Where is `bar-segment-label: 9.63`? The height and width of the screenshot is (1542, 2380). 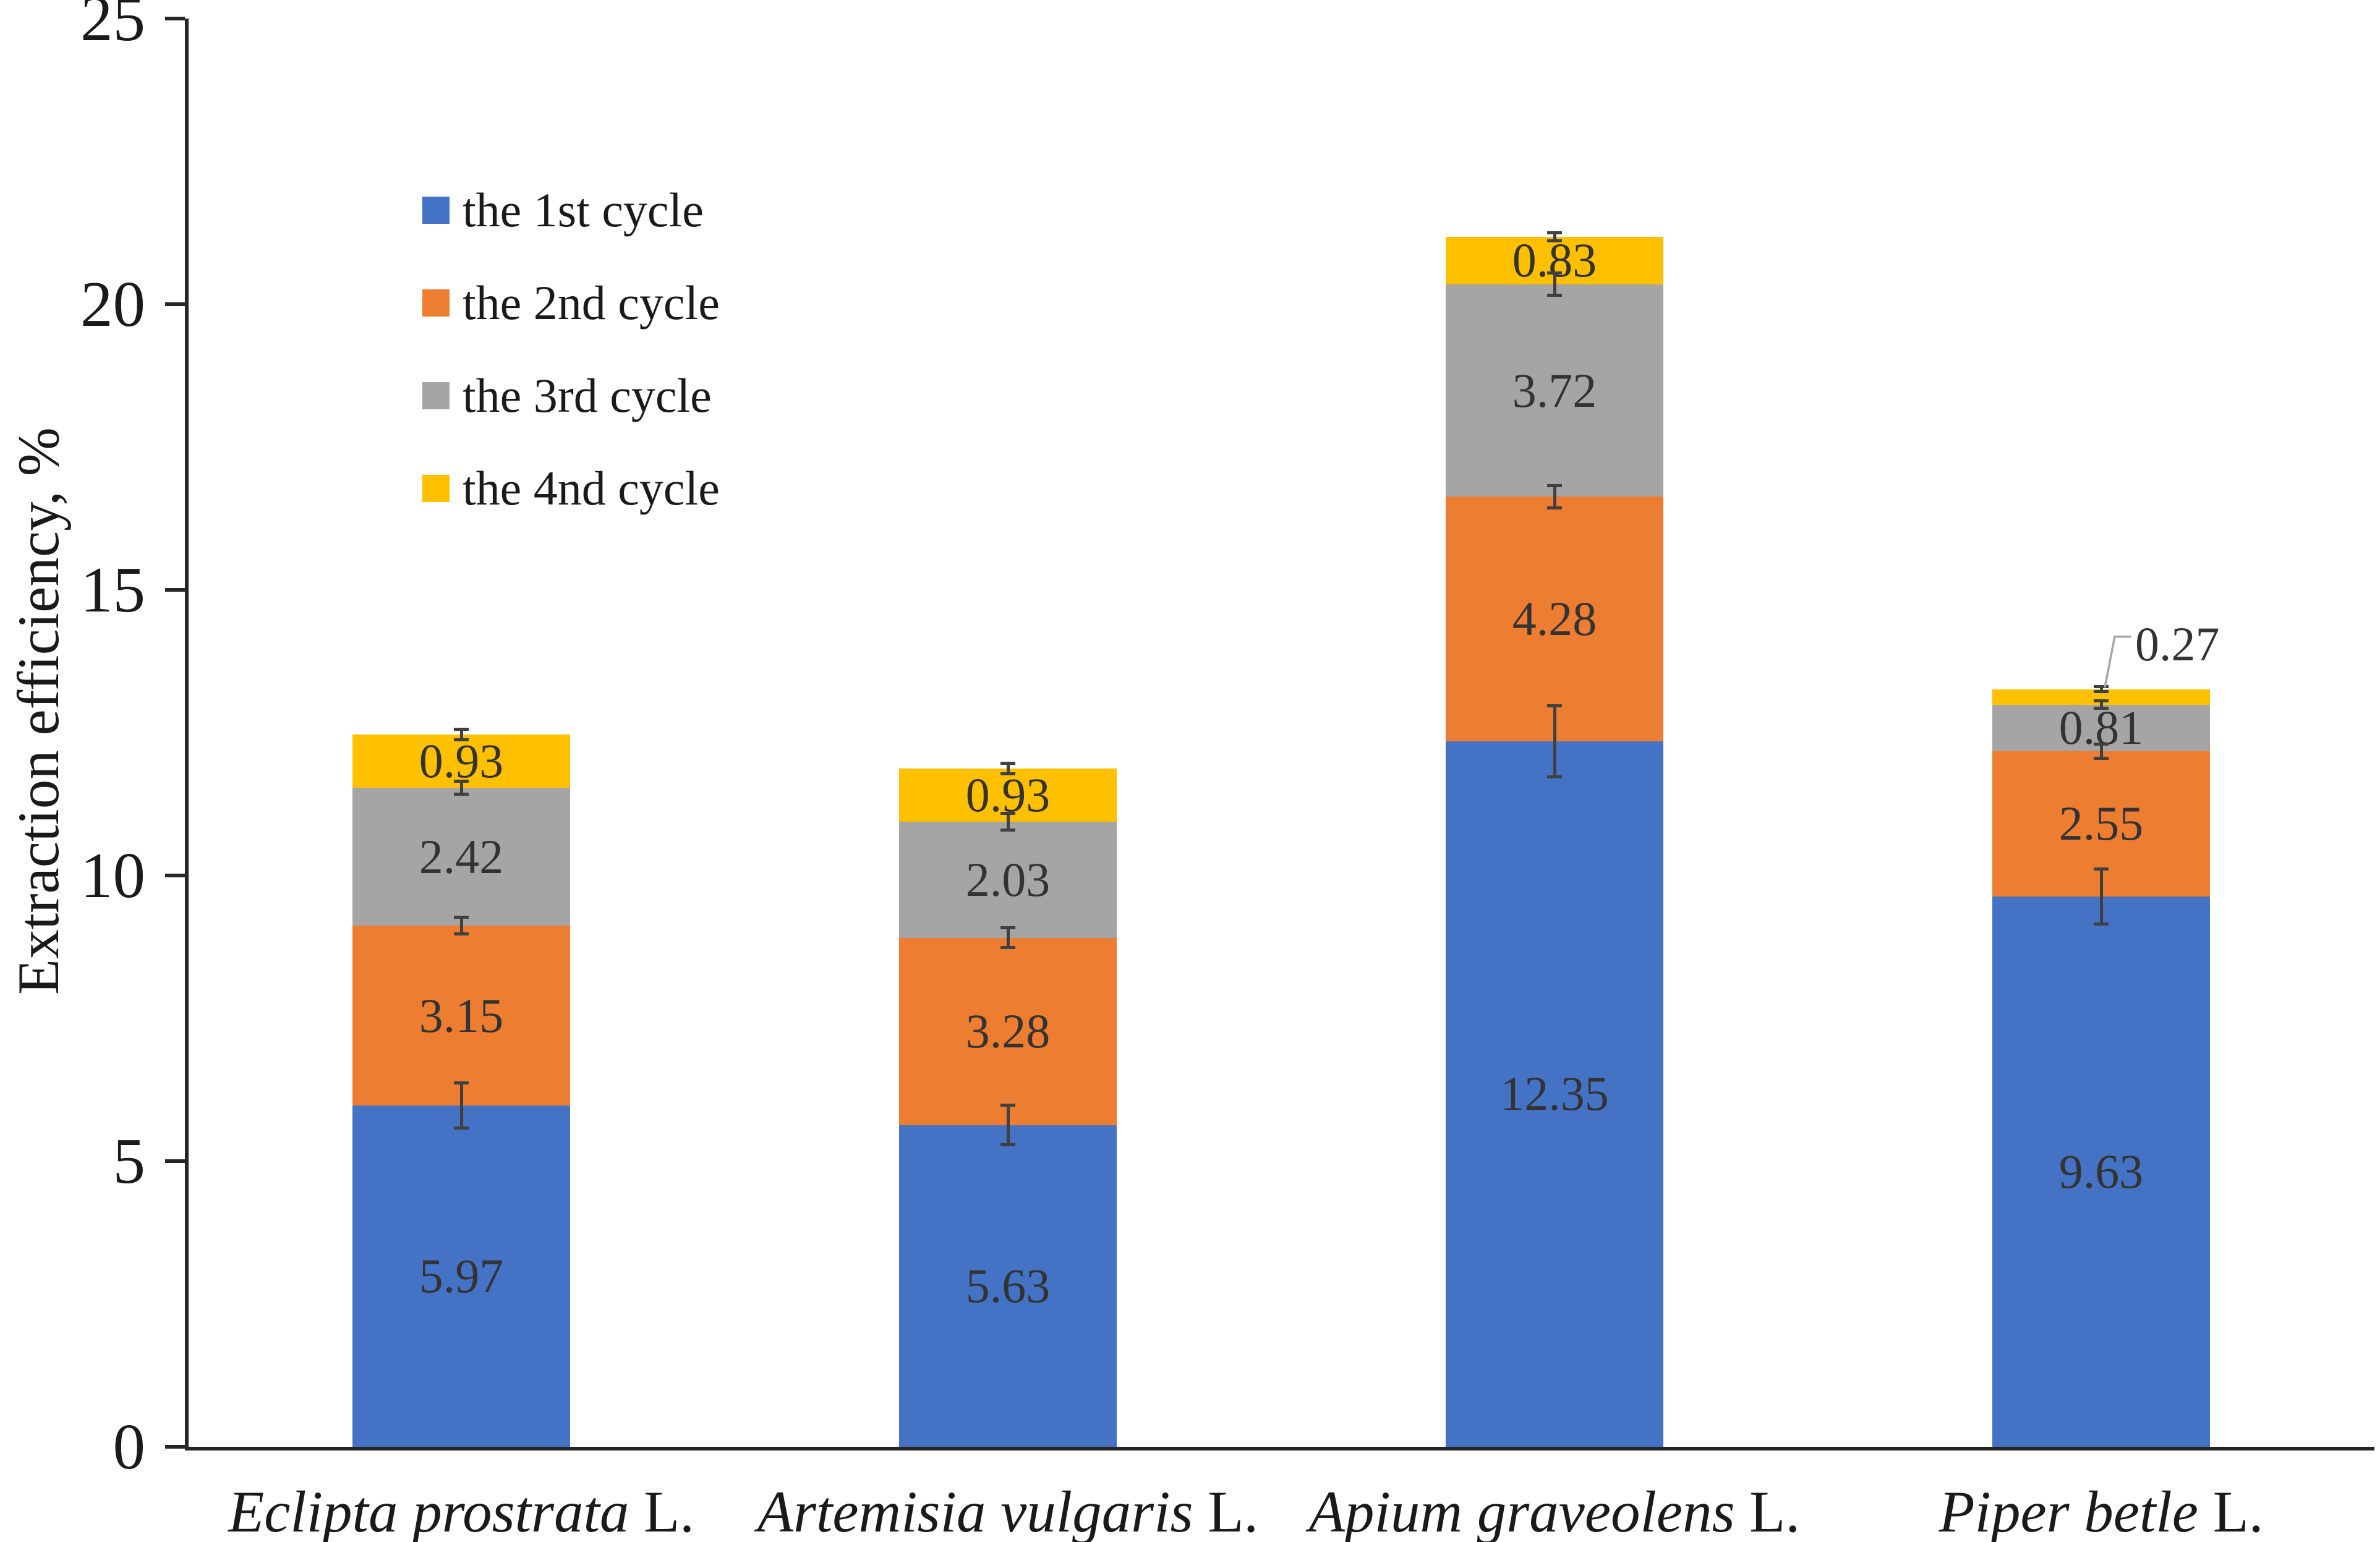 bar-segment-label: 9.63 is located at coordinates (2101, 1171).